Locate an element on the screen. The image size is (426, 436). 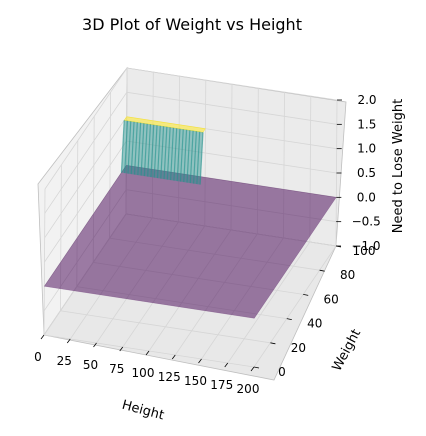
z-tick-label: 1.5 is located at coordinates (366, 124).